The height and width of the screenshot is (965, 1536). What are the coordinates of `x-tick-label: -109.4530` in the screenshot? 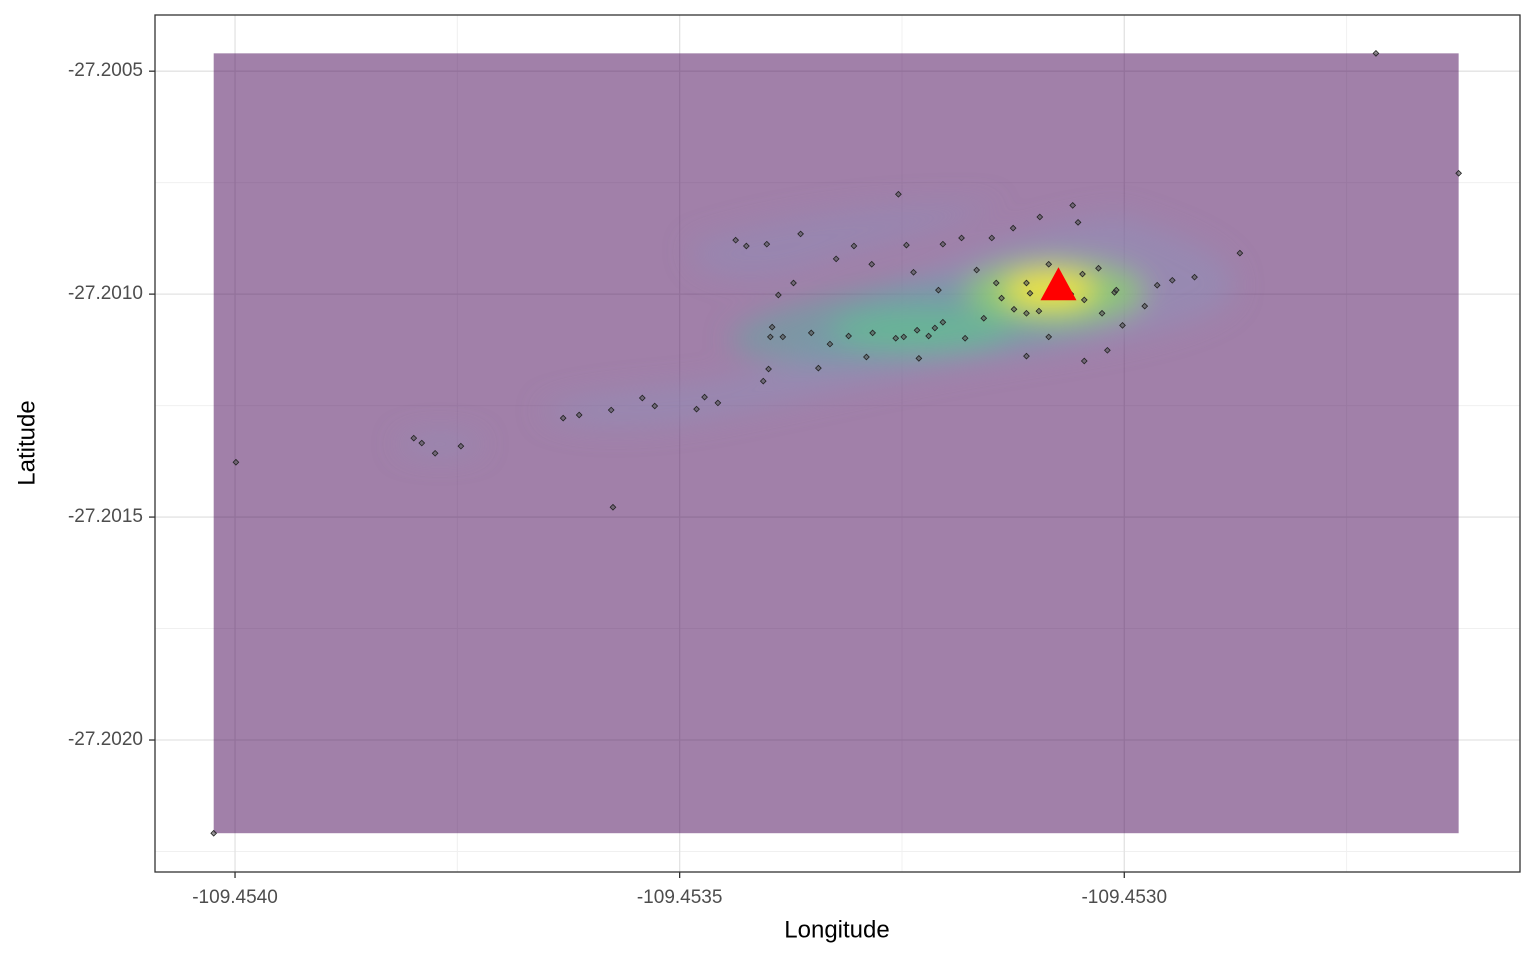 It's located at (1124, 897).